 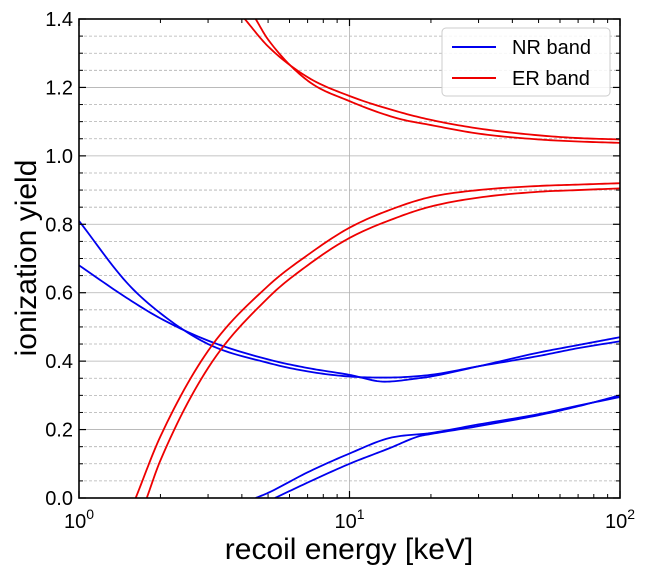 What do you see at coordinates (551, 79) in the screenshot?
I see `legend-label-er-band: ER band` at bounding box center [551, 79].